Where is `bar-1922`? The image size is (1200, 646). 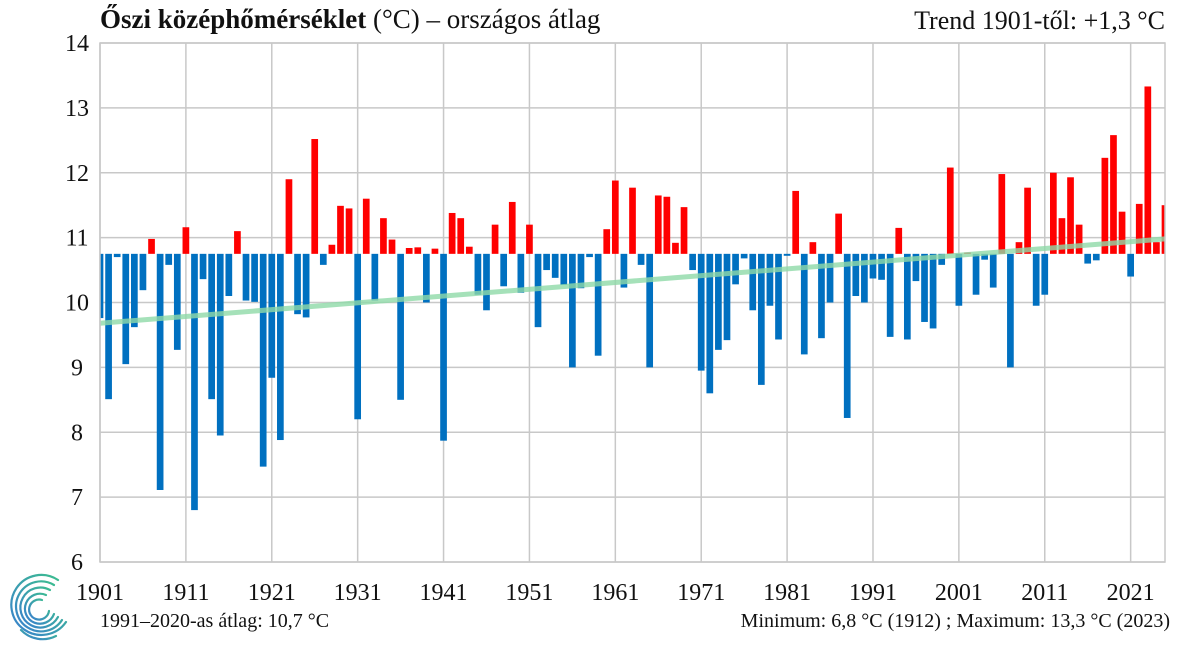
bar-1922 is located at coordinates (280, 347).